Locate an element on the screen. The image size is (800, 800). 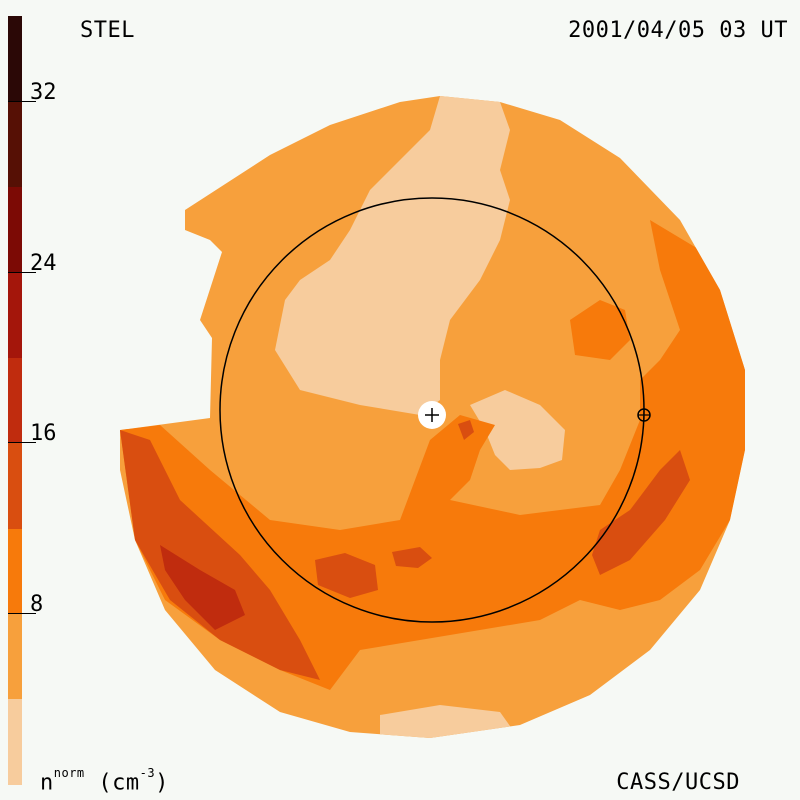
high-density-region-spot is located at coordinates (412, 557).